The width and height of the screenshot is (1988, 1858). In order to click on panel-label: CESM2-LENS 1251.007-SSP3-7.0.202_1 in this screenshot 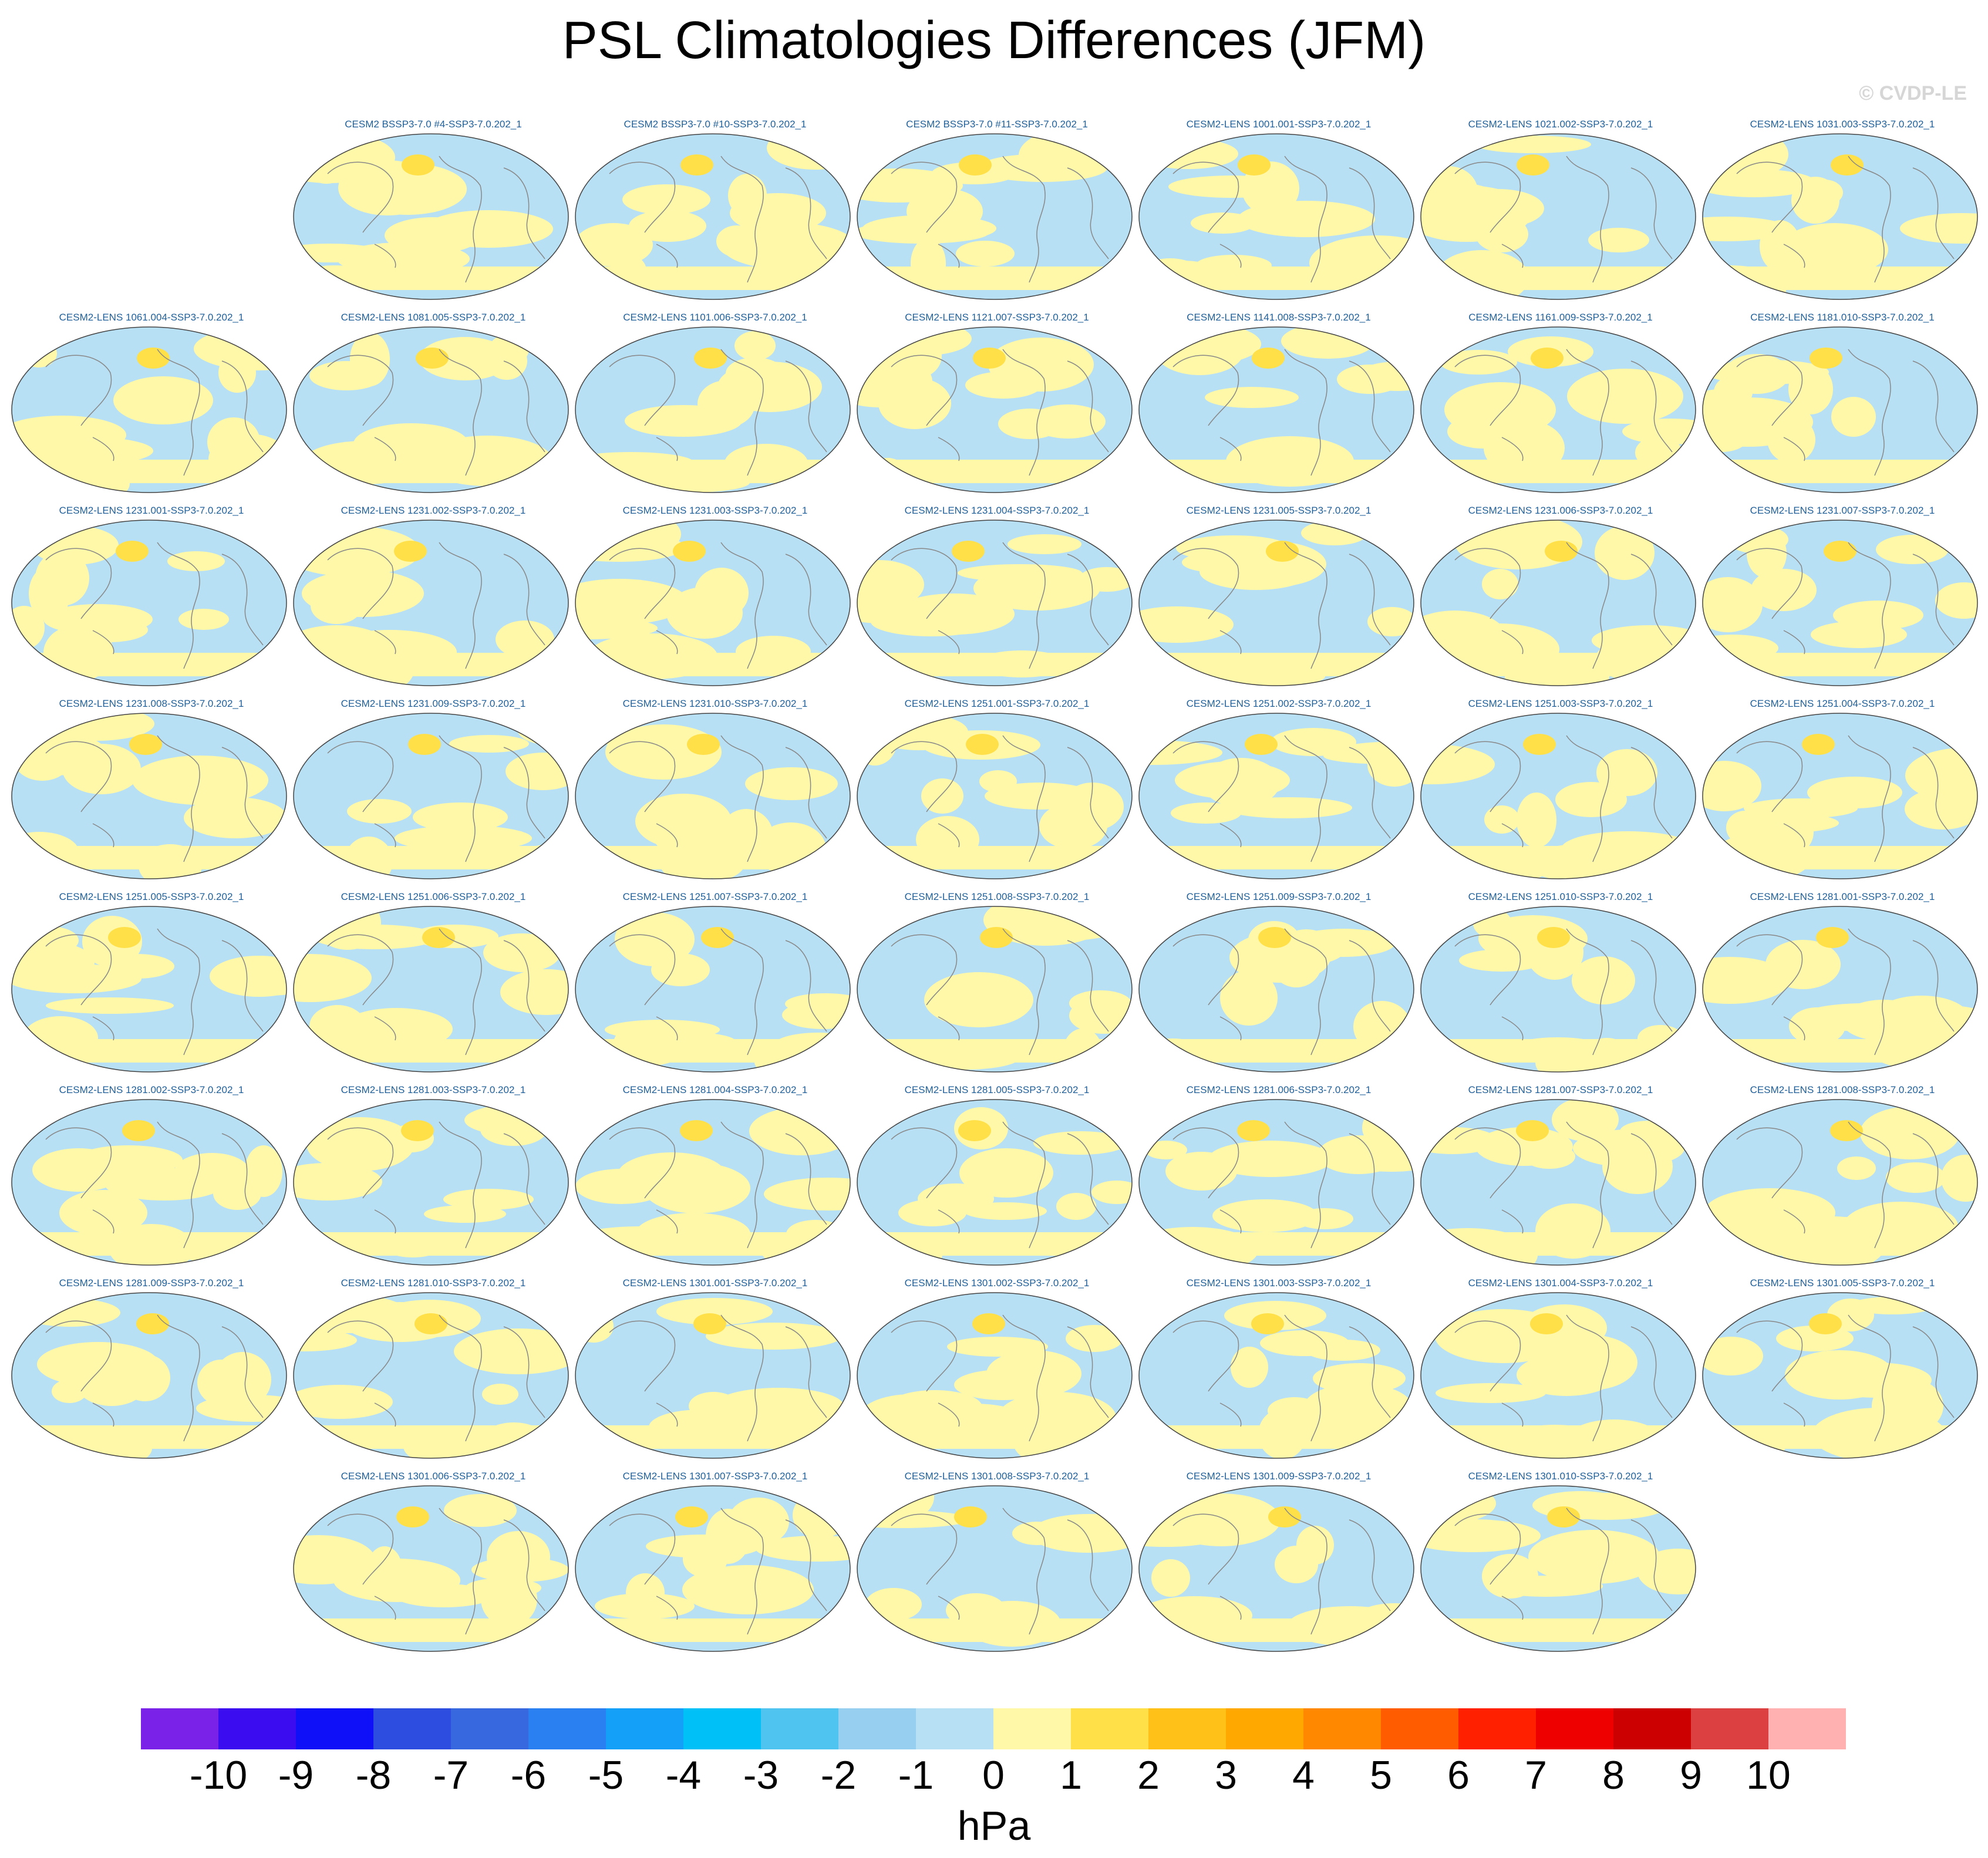, I will do `click(715, 897)`.